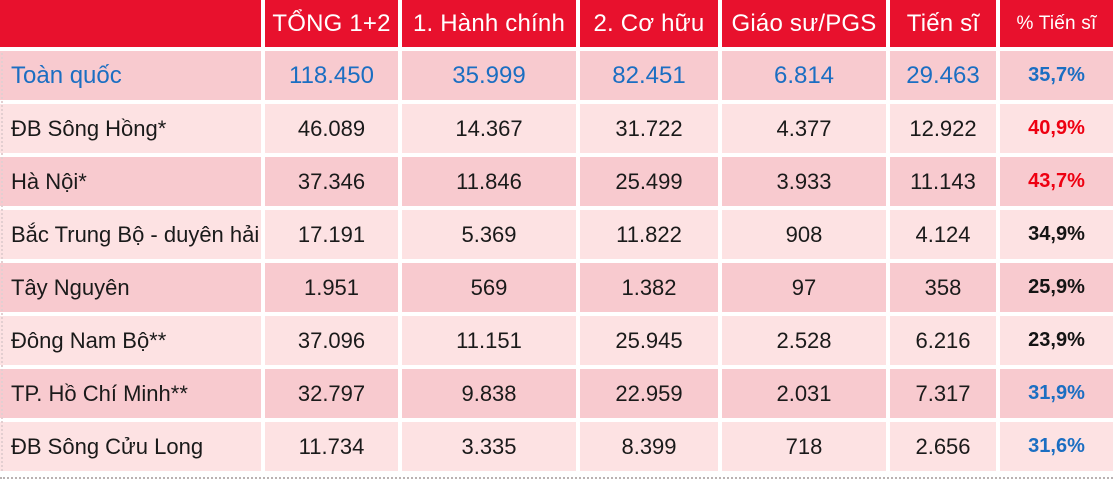 This screenshot has height=484, width=1113. I want to click on cell-value: 6.814, so click(804, 75).